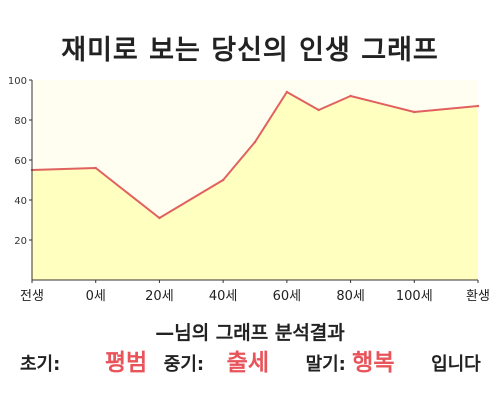  What do you see at coordinates (250, 50) in the screenshot?
I see `page-title: 재미로 보는 당신의 인생 그래프` at bounding box center [250, 50].